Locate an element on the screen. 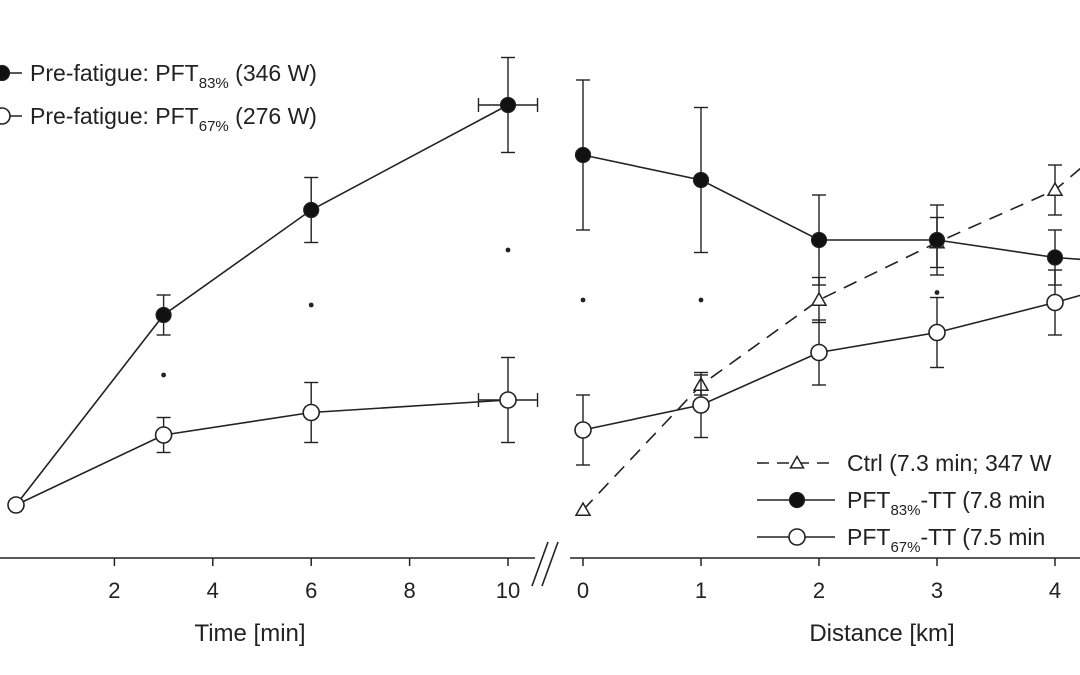 This screenshot has width=1080, height=675. legend-label-tail: -TT (7.8 min is located at coordinates (982, 500).